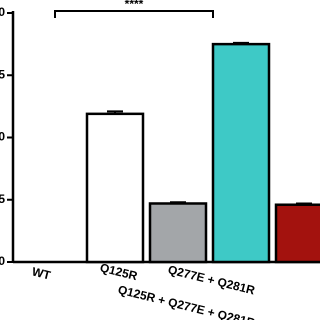 Image resolution: width=320 pixels, height=320 pixels. Describe the element at coordinates (119, 271) in the screenshot. I see `x-tick-label: Q125R` at that location.